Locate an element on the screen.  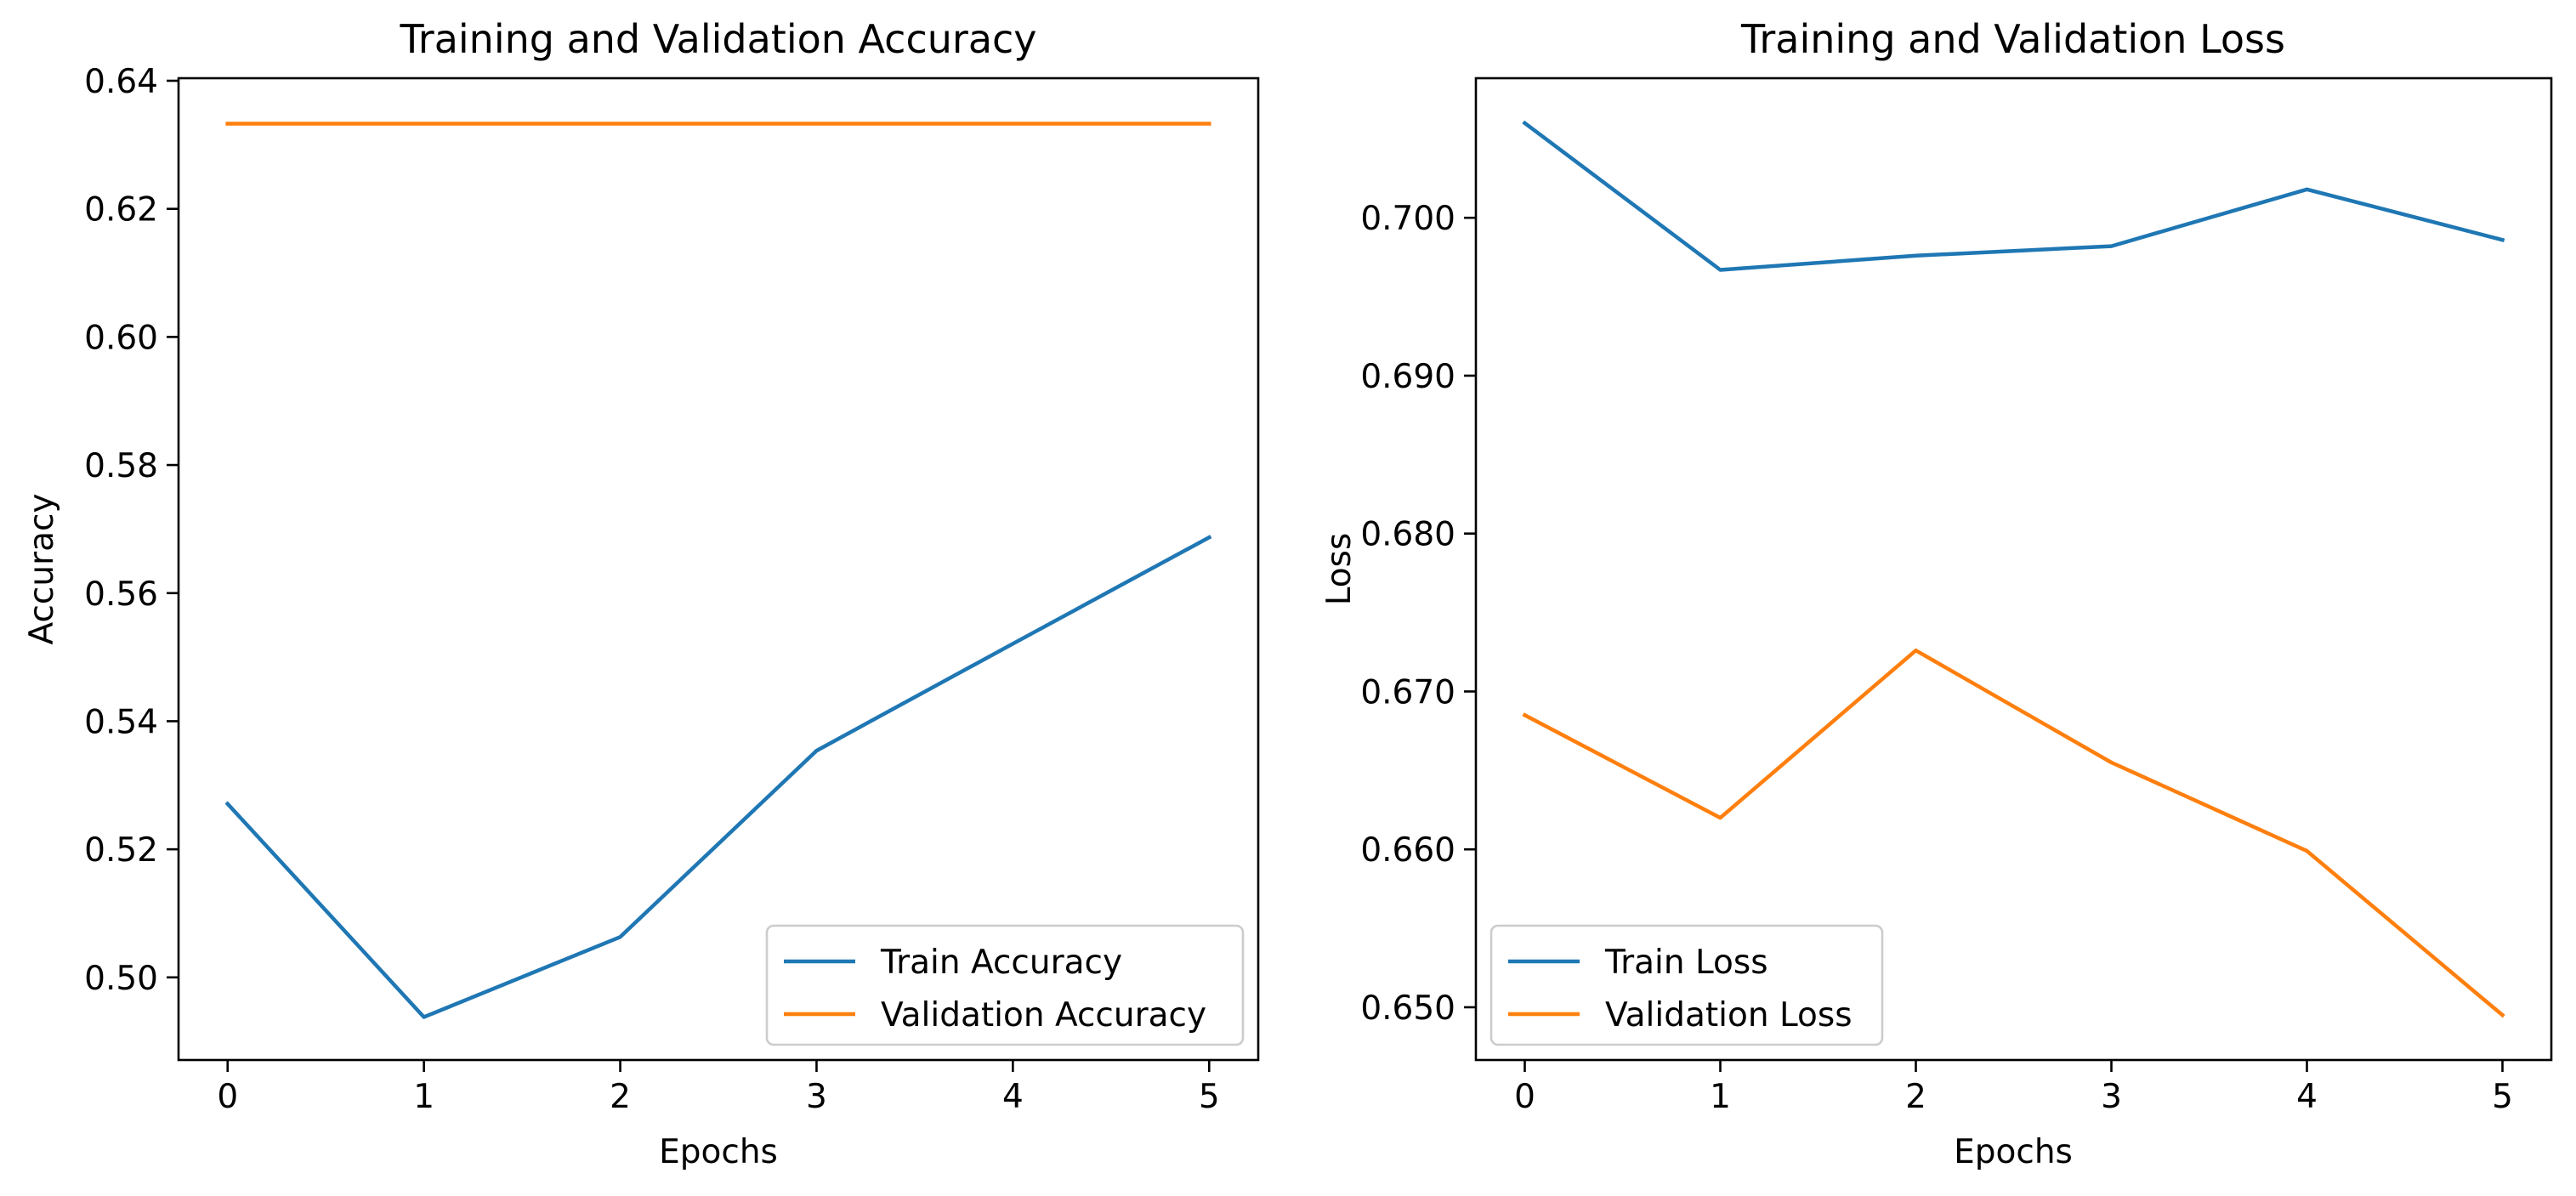
loss-legend: Train Loss Validation Loss is located at coordinates (1687, 985).